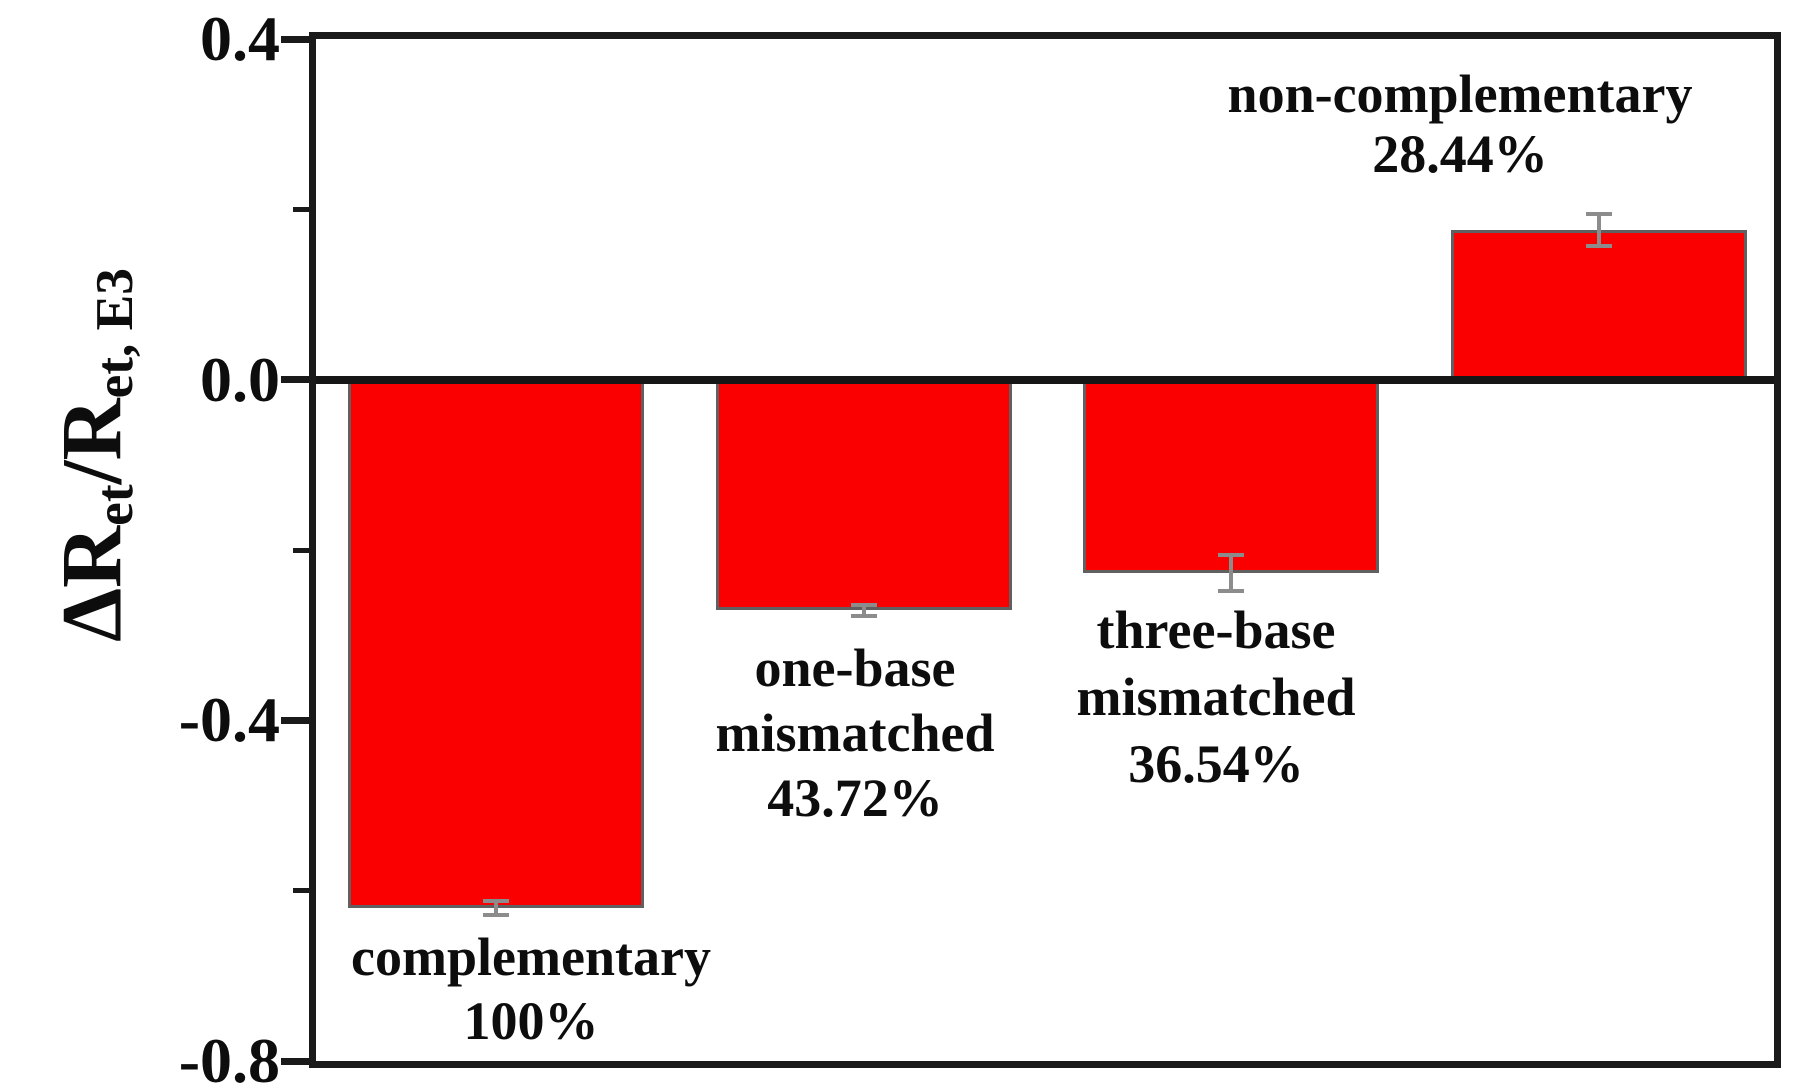 The height and width of the screenshot is (1092, 1803). What do you see at coordinates (855, 798) in the screenshot?
I see `bar-label-percent: 43.72%` at bounding box center [855, 798].